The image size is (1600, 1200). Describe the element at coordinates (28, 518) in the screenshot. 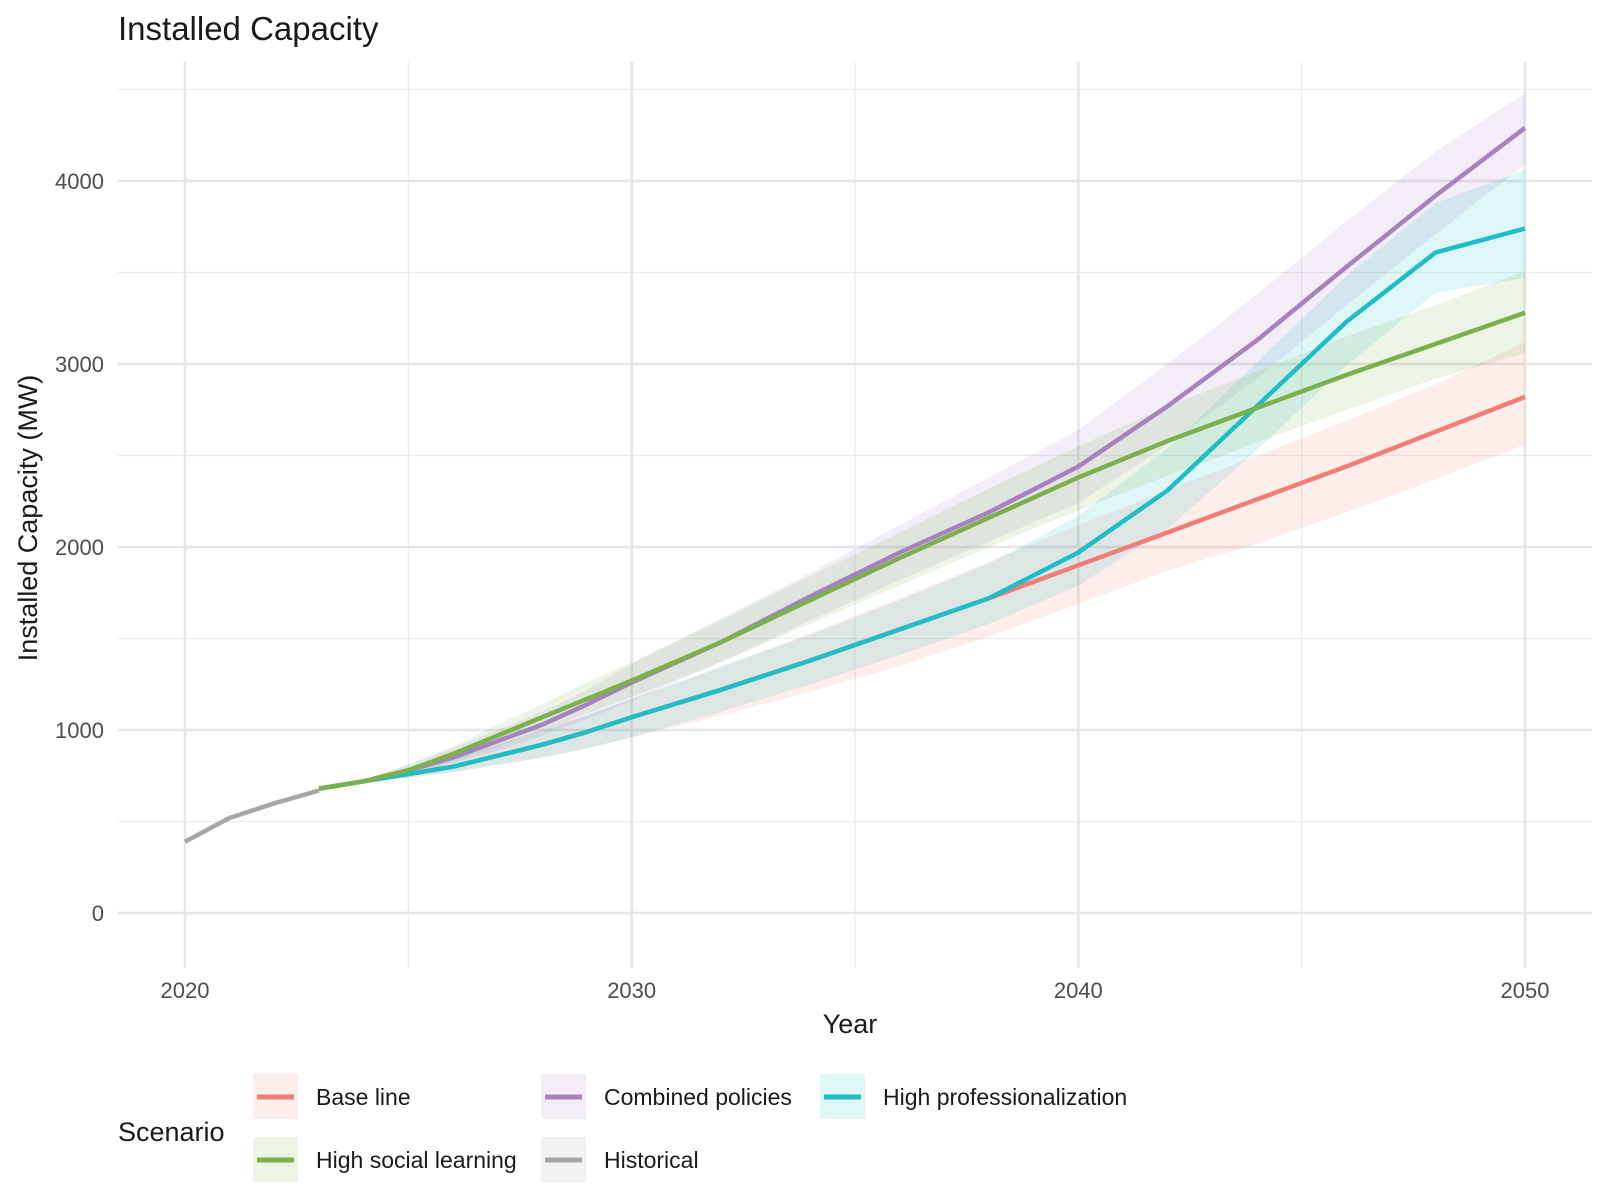

I see `y-axis-title: Installed Capacity (MW)` at that location.